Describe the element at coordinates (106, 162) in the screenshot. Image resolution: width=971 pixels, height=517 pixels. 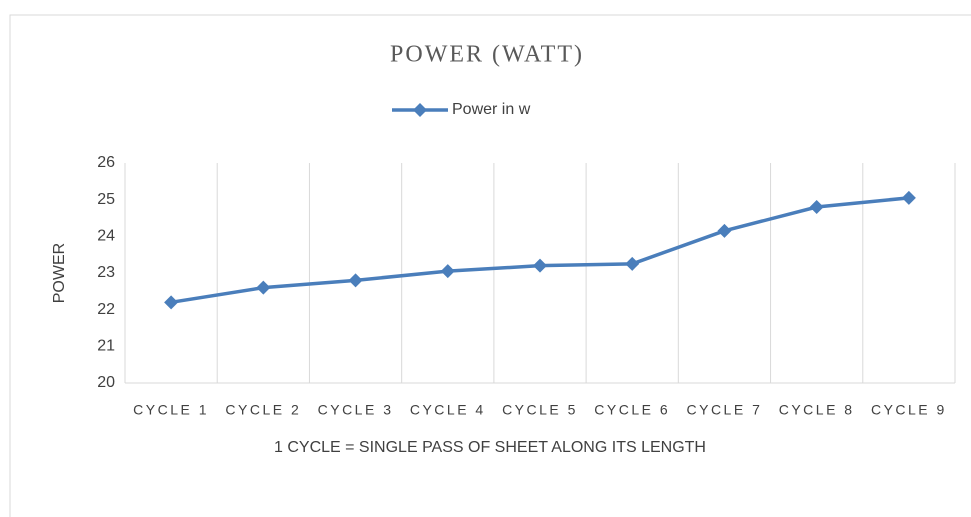
I see `y-tick-label: 26` at that location.